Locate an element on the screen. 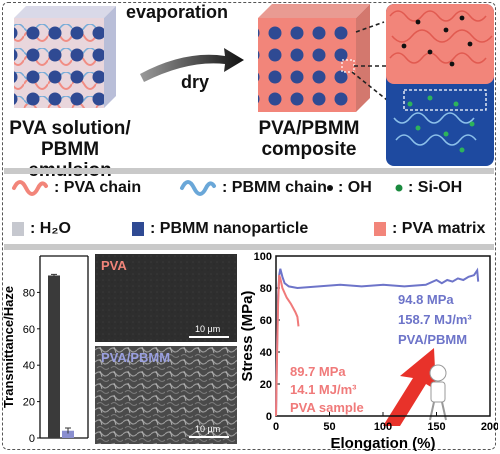  line-y-tick-label: 0 is located at coordinates (269, 417).